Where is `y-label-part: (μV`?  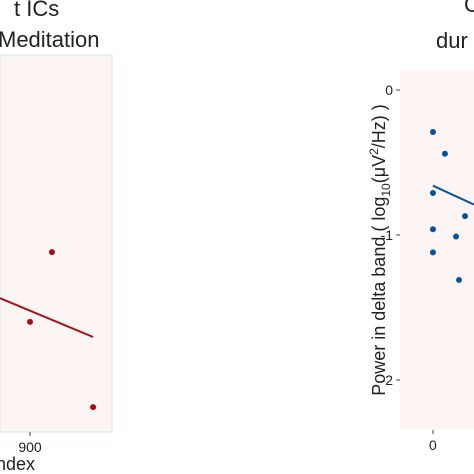 y-label-part: (μV is located at coordinates (379, 169).